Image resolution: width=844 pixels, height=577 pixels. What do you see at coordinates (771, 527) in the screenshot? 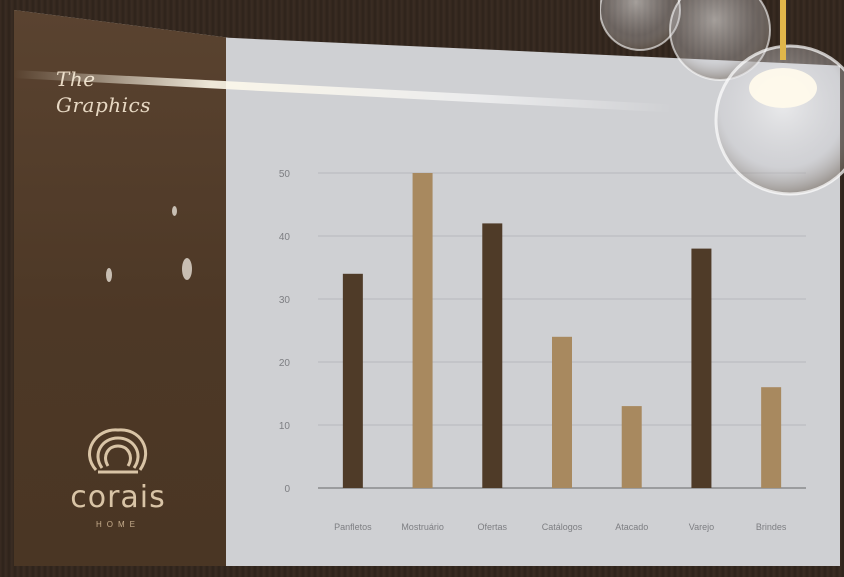
I see `x-tick-label: Brindes` at bounding box center [771, 527].